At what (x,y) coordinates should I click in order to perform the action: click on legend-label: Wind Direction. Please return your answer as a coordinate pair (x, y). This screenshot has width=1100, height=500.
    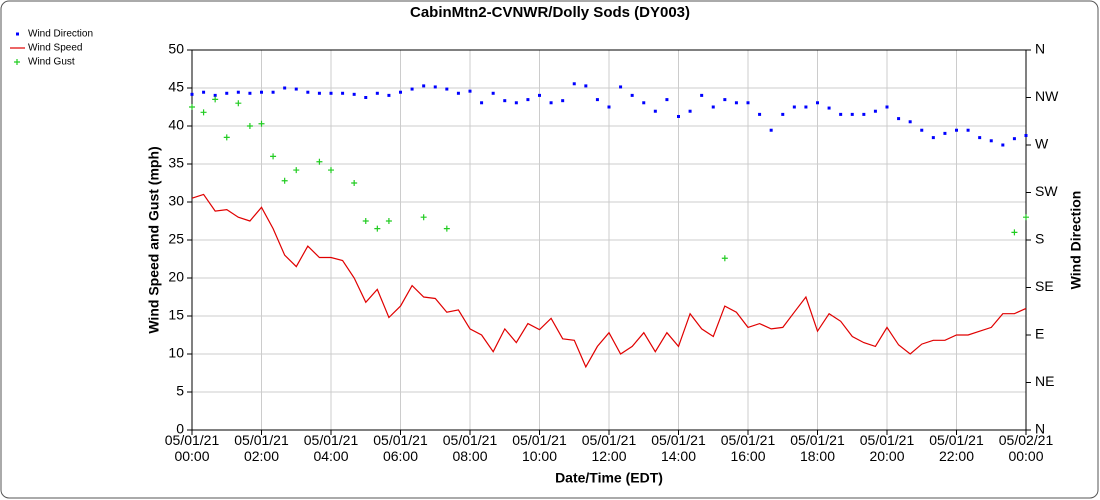
    Looking at the image, I should click on (60, 34).